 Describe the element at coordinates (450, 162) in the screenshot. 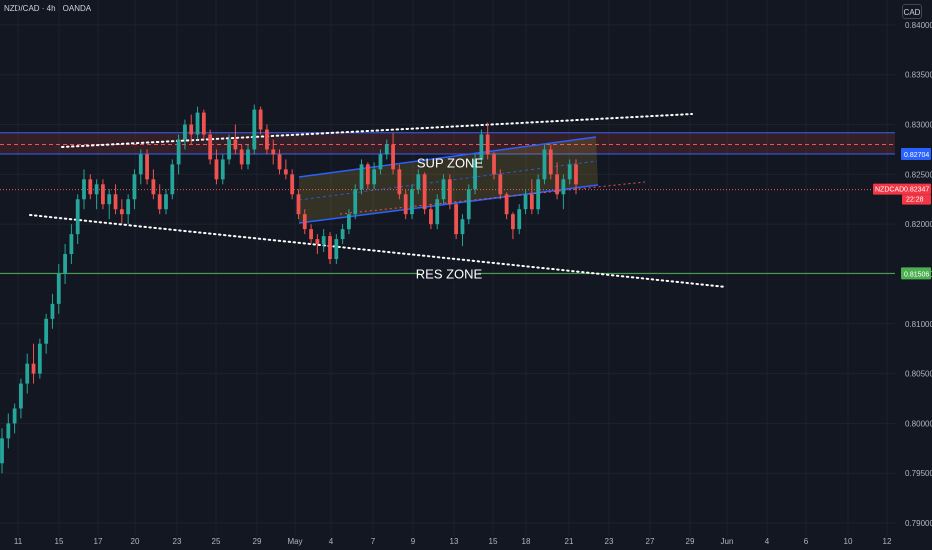

I see `sup-zone-label: SUP ZONE` at that location.